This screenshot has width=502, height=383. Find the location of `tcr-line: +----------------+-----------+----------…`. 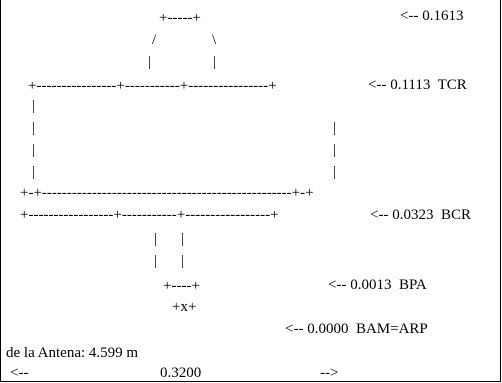

tcr-line: +----------------+-----------+----------… is located at coordinates (152, 86).